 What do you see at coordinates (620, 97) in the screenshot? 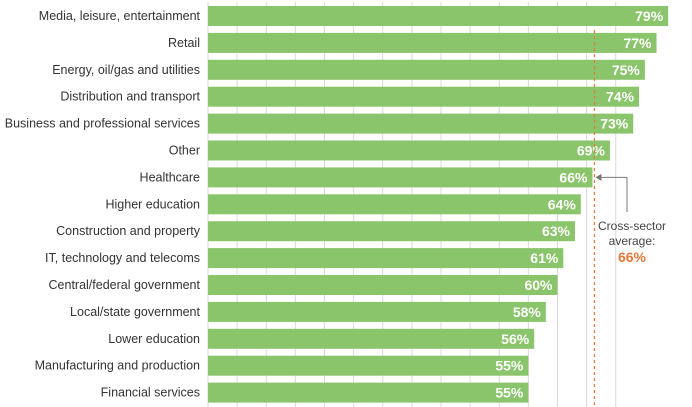
I see `bar-value-label: 74%` at bounding box center [620, 97].